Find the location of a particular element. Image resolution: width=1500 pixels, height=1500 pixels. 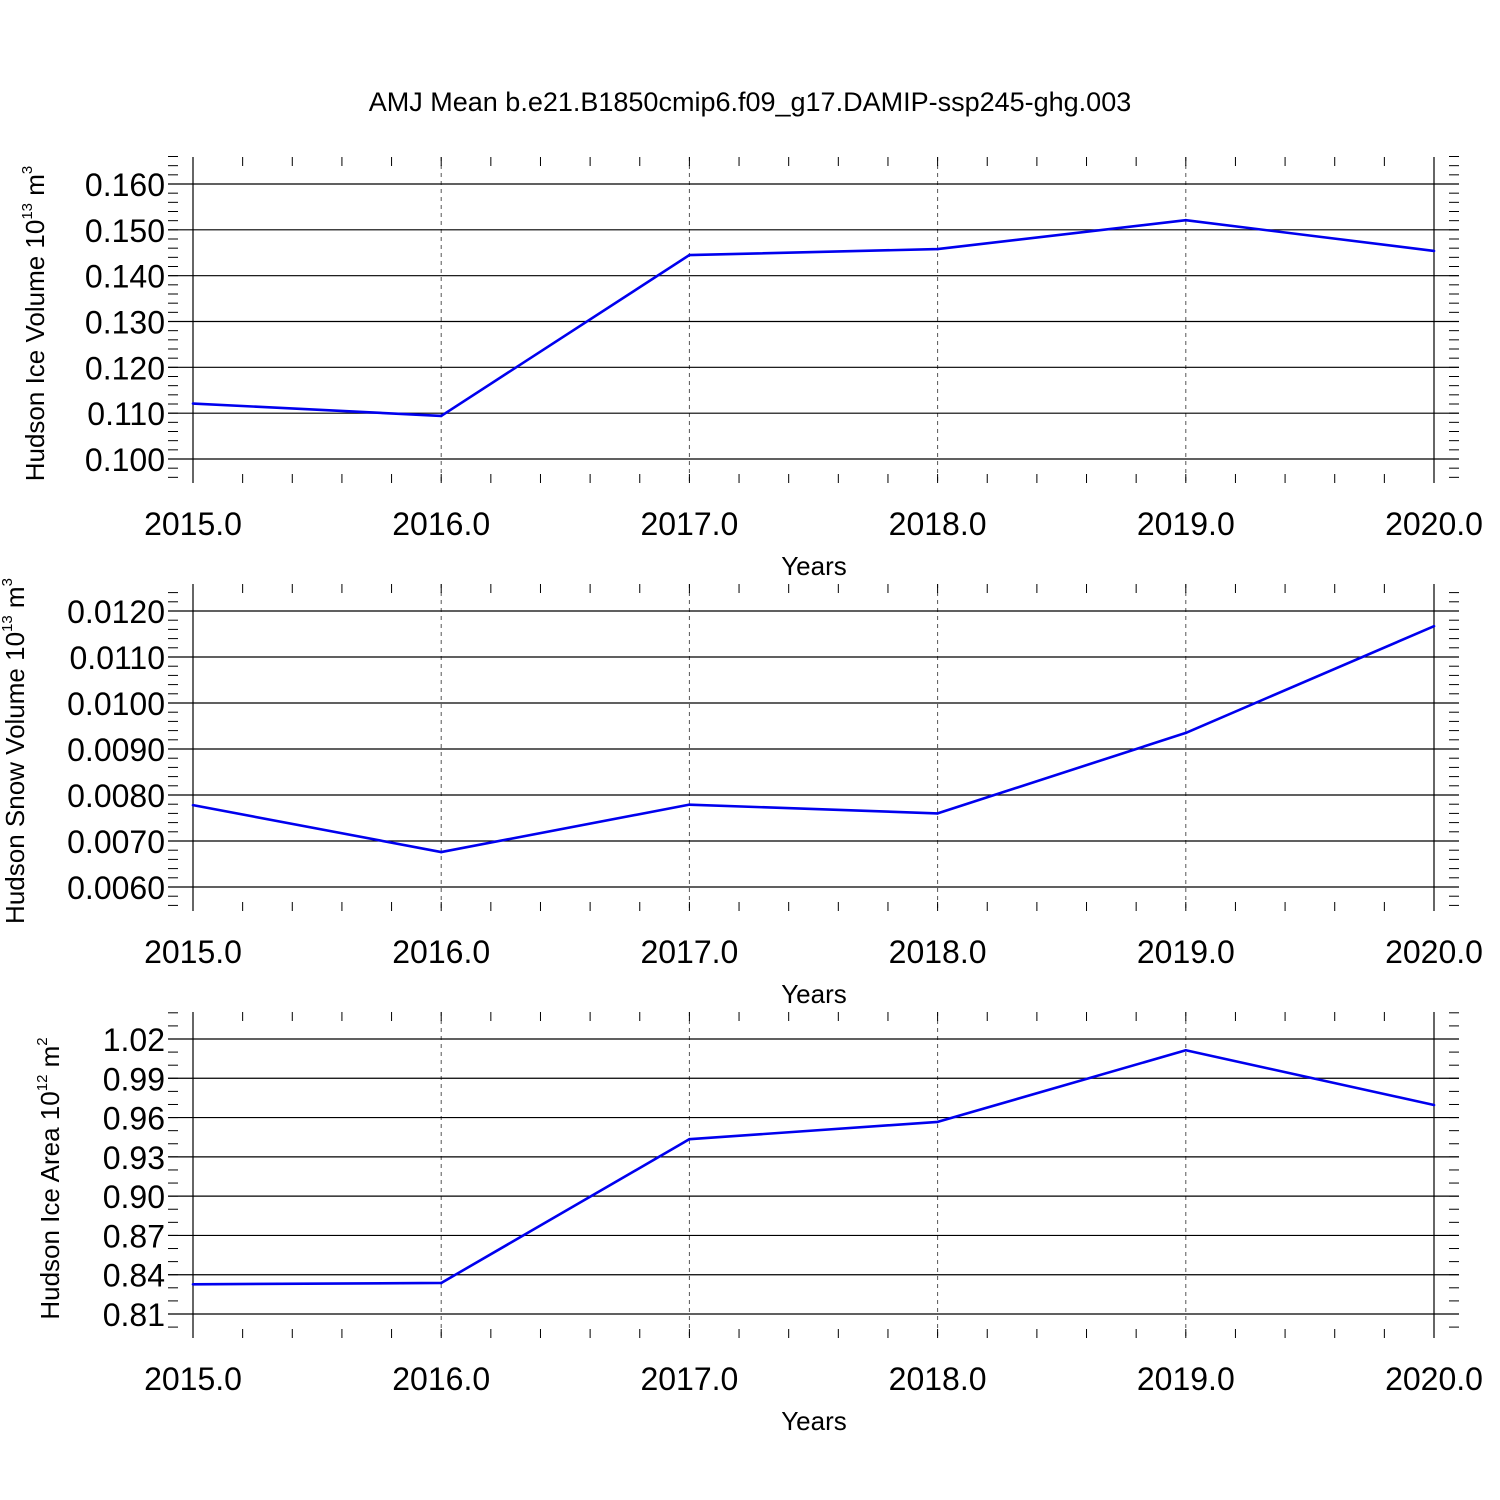

y-axis-label: Hudson Snow Volume 1013 m3 is located at coordinates (15, 751).